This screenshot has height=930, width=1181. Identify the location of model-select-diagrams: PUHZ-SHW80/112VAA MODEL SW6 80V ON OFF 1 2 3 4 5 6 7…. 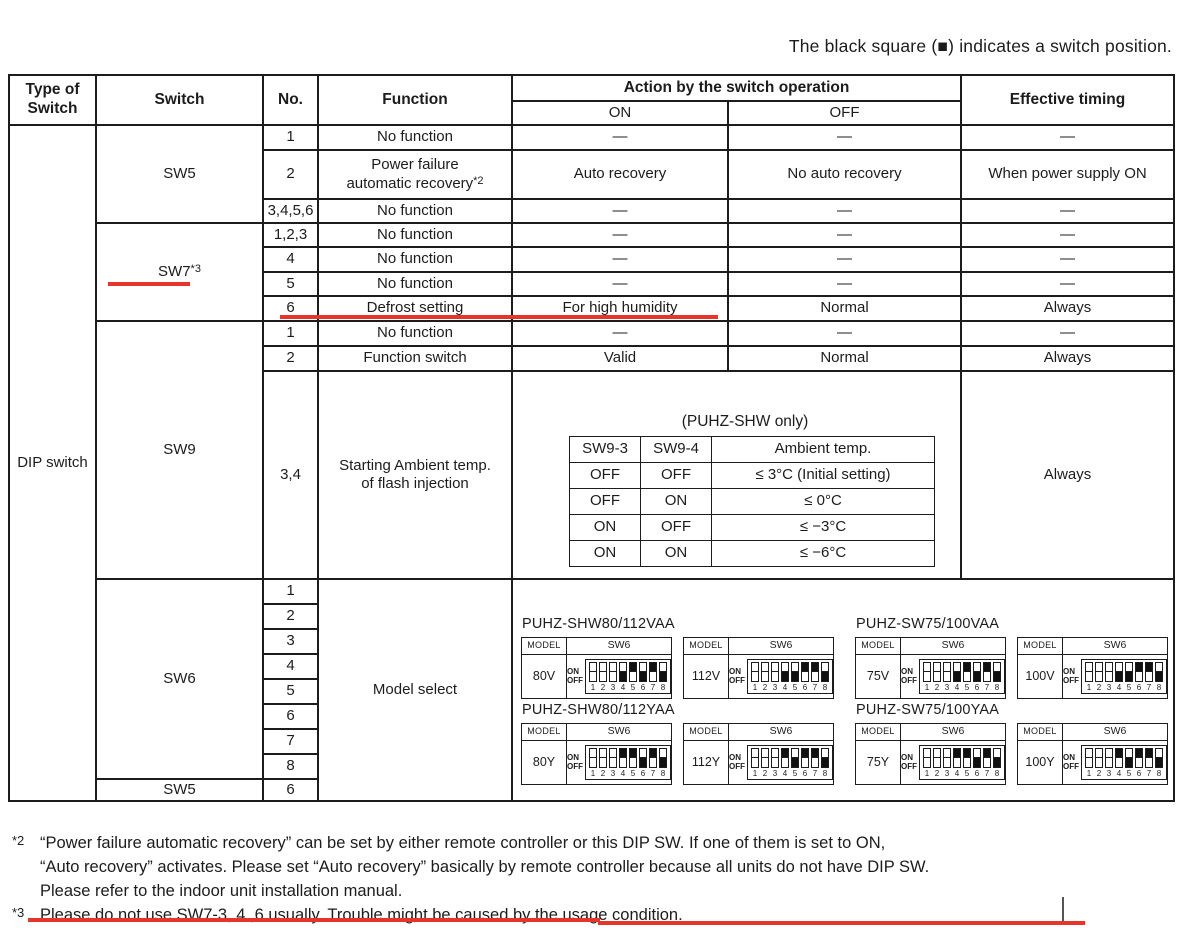
(843, 690).